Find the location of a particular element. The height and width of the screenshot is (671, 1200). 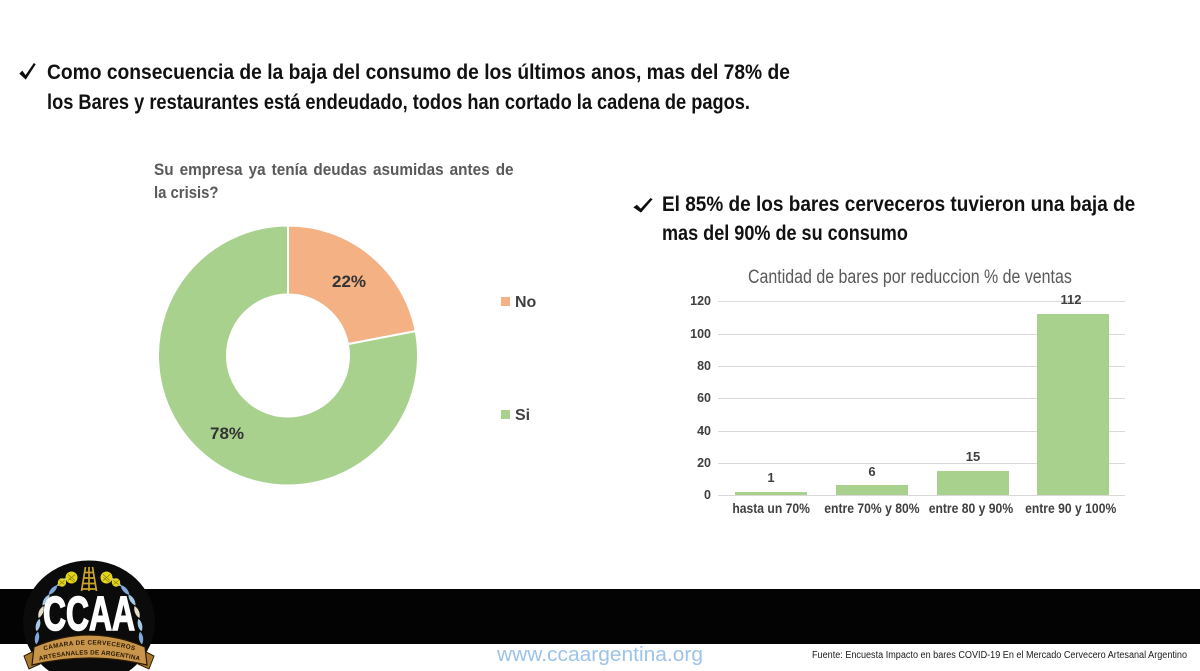

svg-text: CCAA is located at coordinates (89, 614).